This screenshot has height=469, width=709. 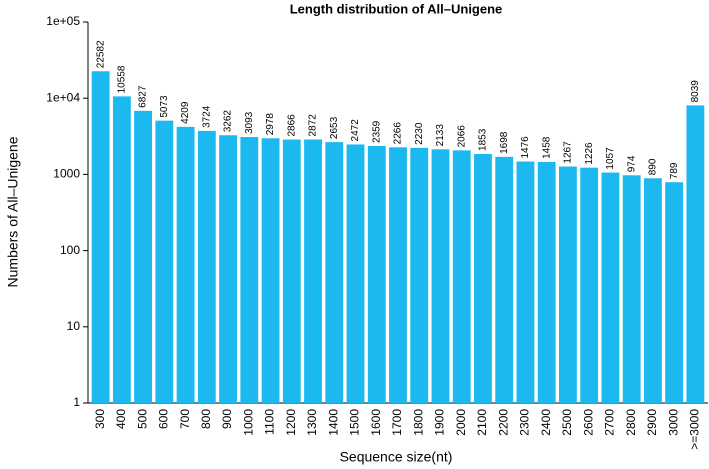 I want to click on chart-title: Length distribution of All–Unigene, so click(x=396, y=8).